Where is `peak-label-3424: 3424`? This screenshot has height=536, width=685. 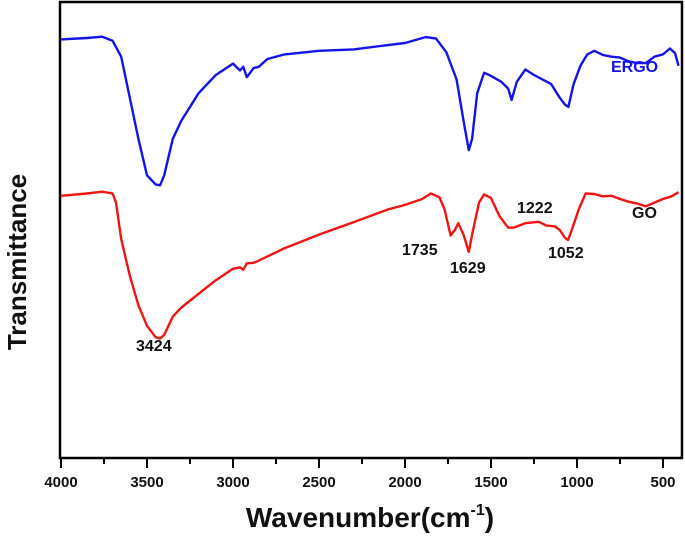
peak-label-3424: 3424 is located at coordinates (154, 346).